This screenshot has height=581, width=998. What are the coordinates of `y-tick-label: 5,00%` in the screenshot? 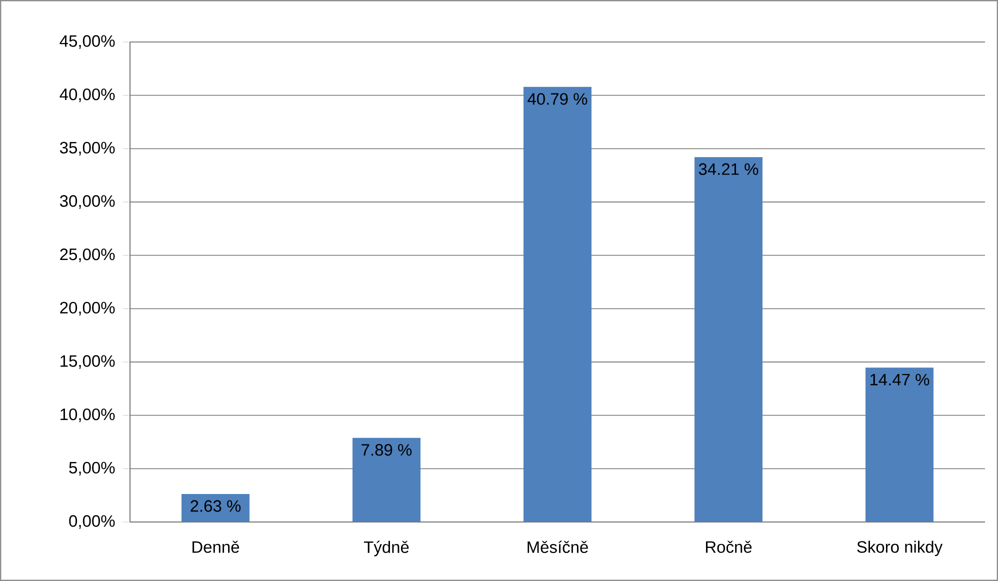 It's located at (92, 469).